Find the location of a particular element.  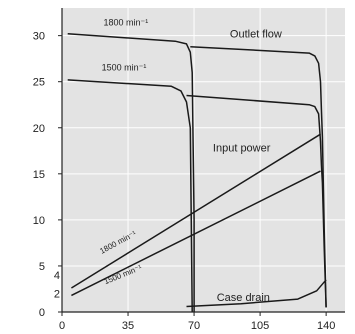

x-tick-label: 35 is located at coordinates (128, 326).